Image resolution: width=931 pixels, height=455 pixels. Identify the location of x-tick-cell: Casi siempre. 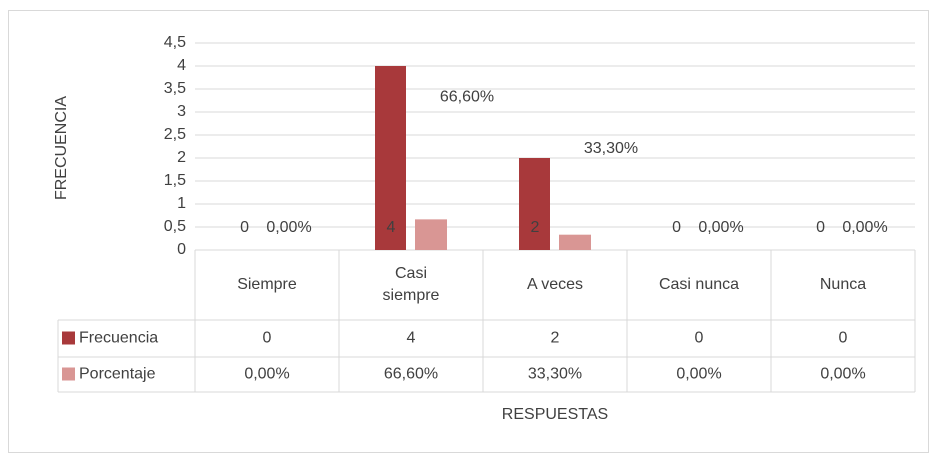
(411, 285).